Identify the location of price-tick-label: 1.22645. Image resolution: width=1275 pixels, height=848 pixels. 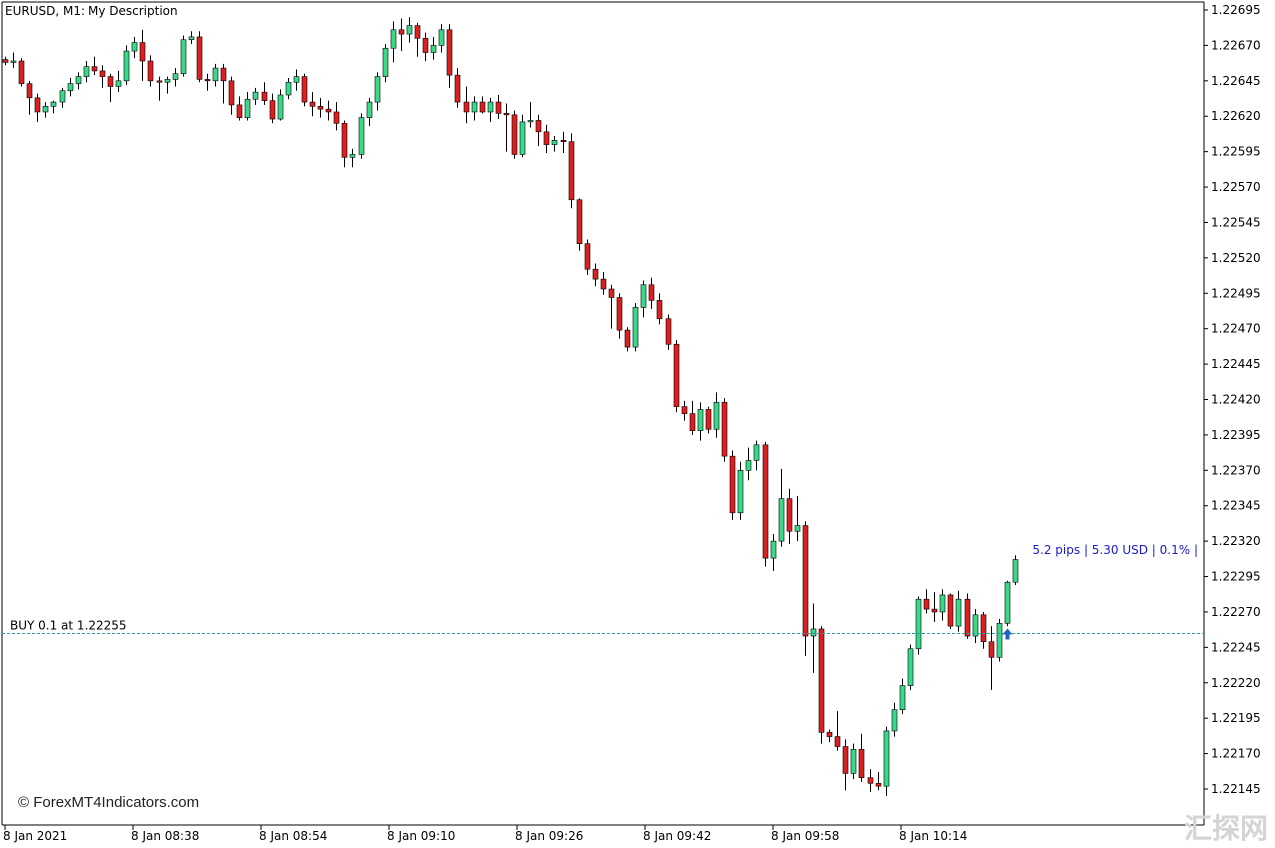
(1236, 81).